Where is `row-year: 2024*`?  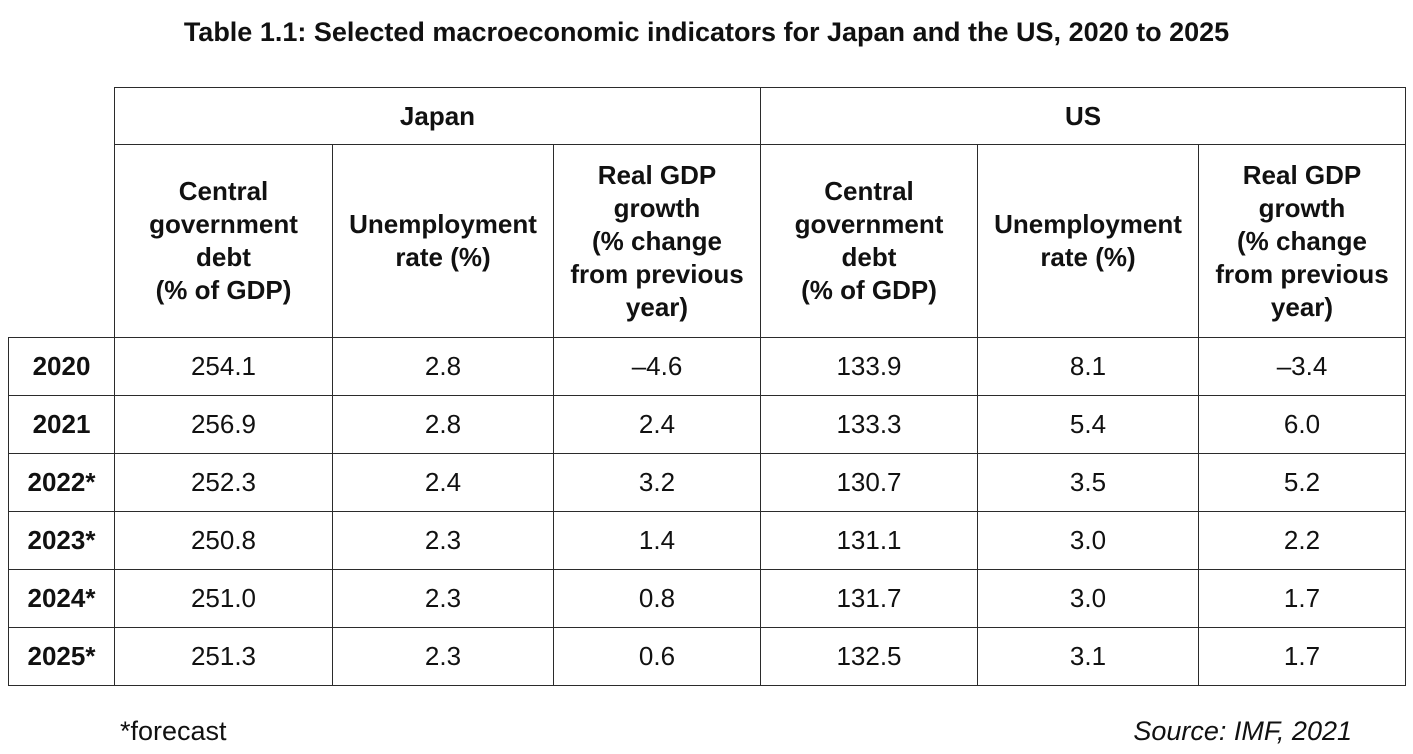
row-year: 2024* is located at coordinates (61, 598).